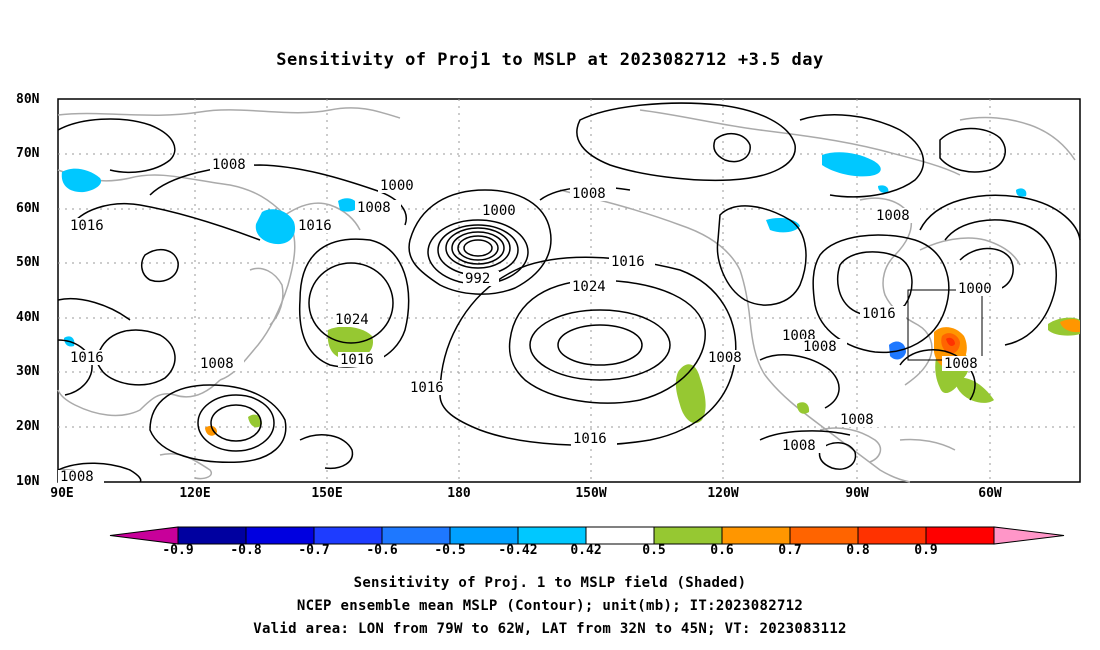 The height and width of the screenshot is (650, 1100). I want to click on colorbar-tick-label: -0.7, so click(314, 550).